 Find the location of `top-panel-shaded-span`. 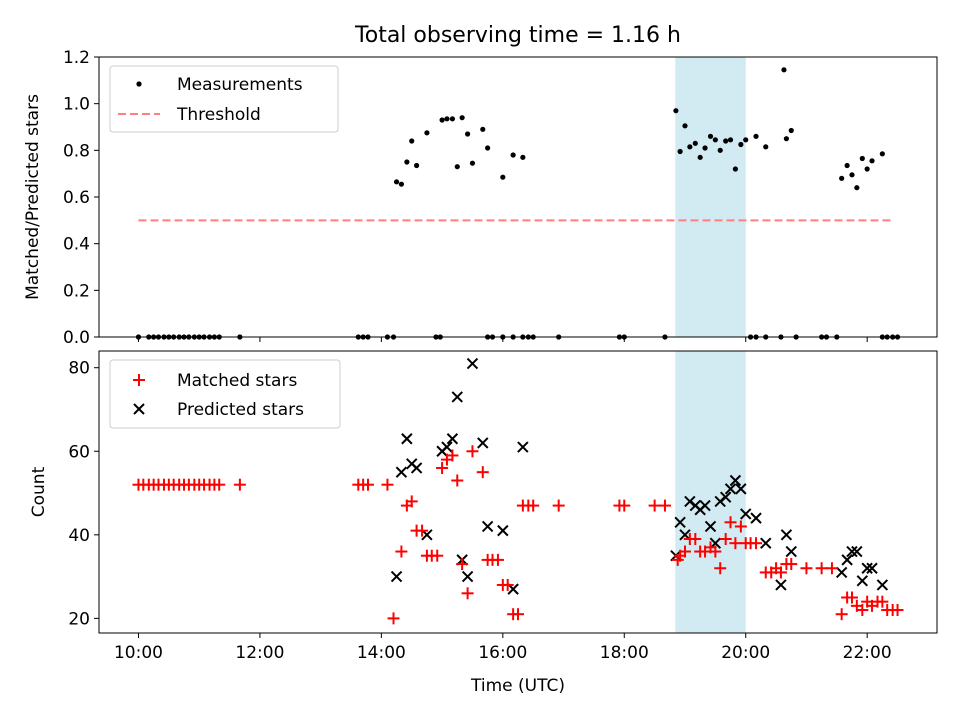

top-panel-shaded-span is located at coordinates (710, 197).